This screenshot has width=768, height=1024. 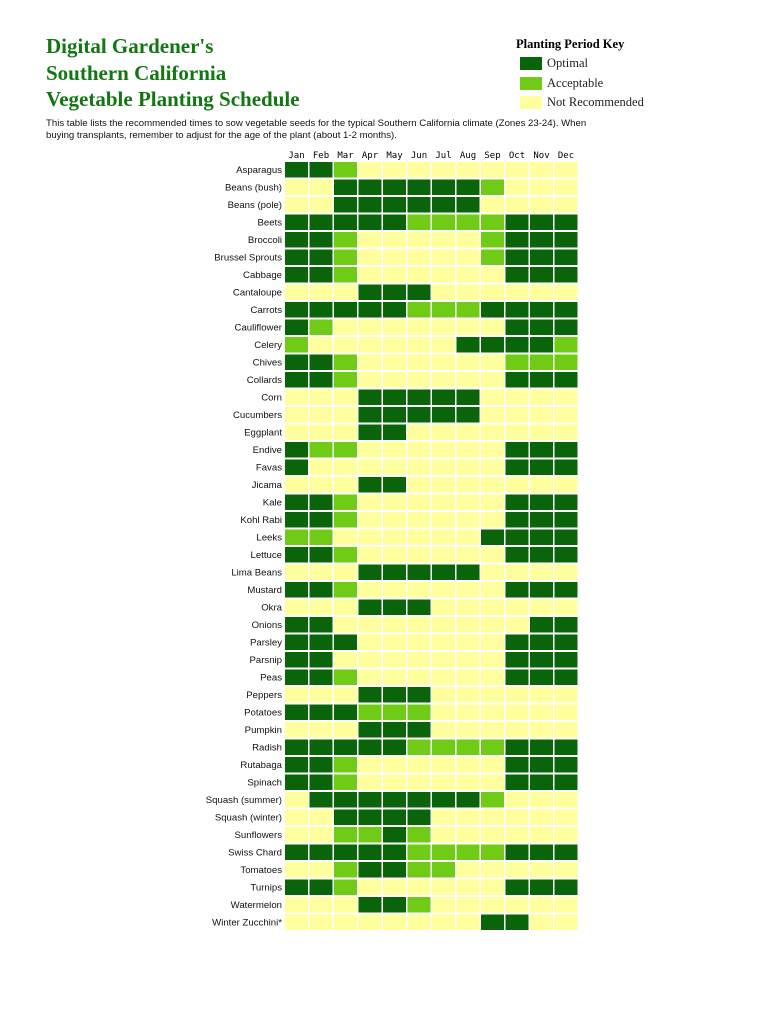 I want to click on row-label: Endive, so click(x=267, y=450).